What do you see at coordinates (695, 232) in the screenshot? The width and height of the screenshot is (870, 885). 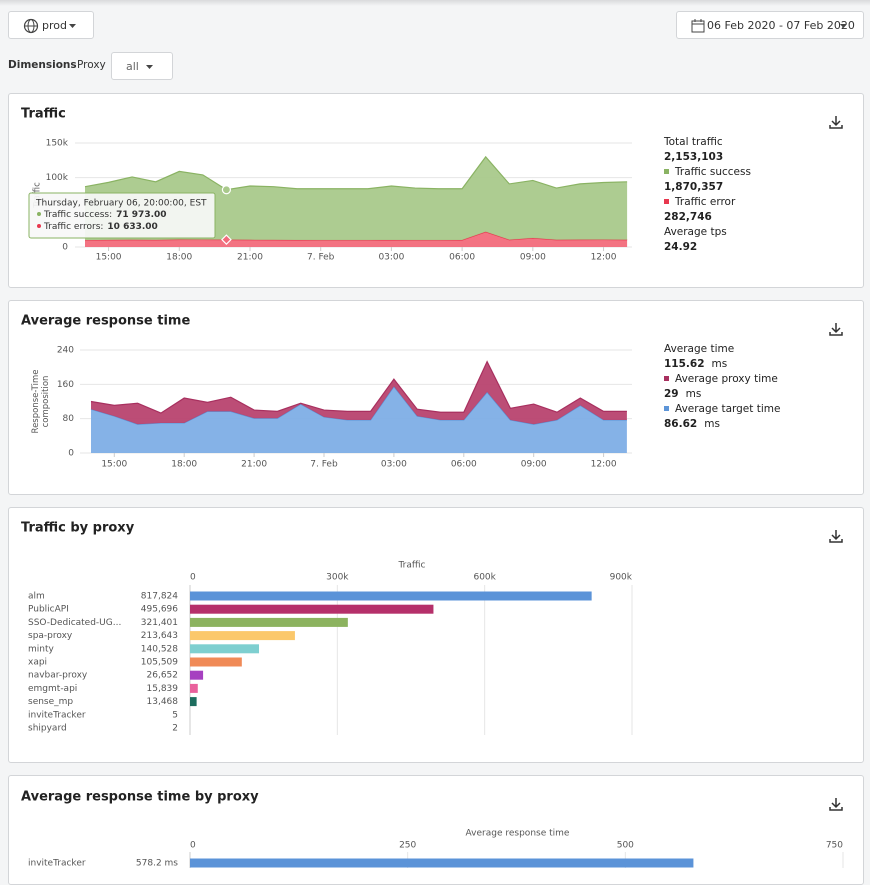 I see `legend-label: Average tps` at bounding box center [695, 232].